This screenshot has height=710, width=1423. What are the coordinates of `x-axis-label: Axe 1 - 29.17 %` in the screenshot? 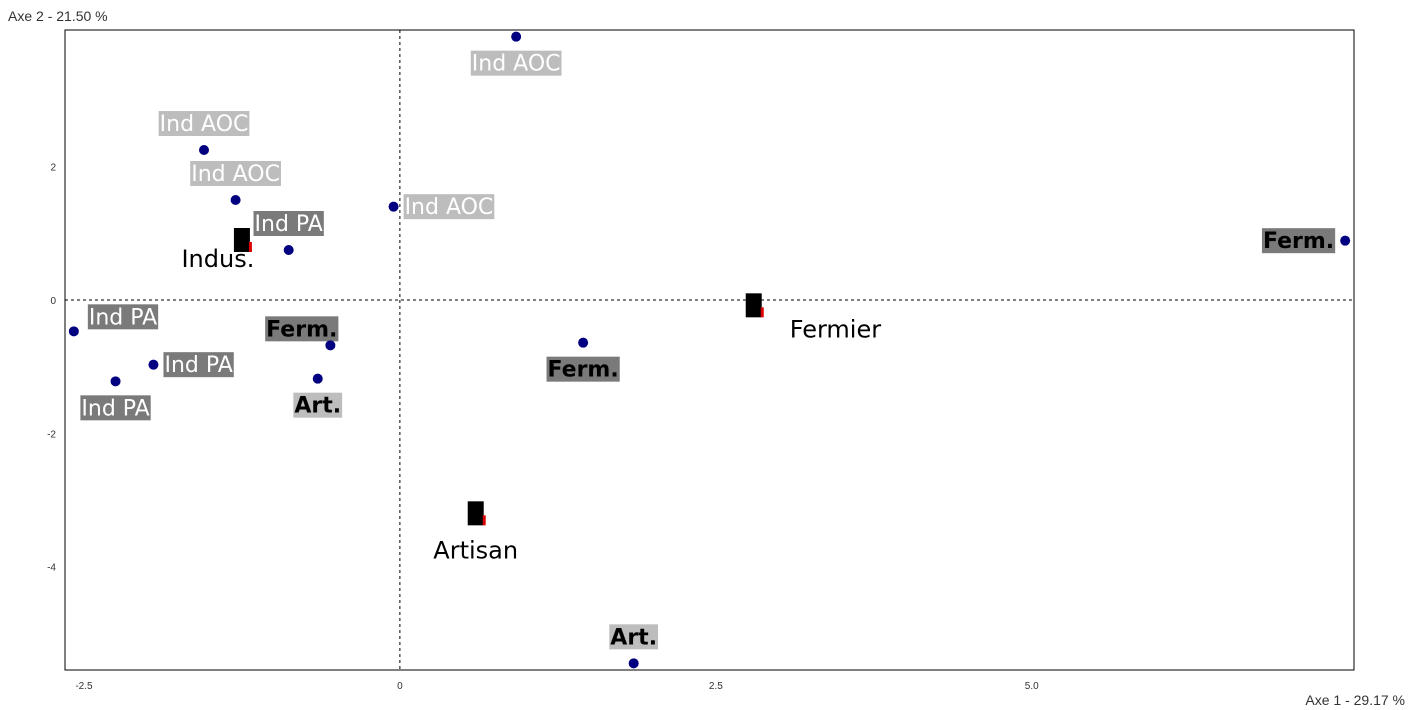 It's located at (1355, 700).